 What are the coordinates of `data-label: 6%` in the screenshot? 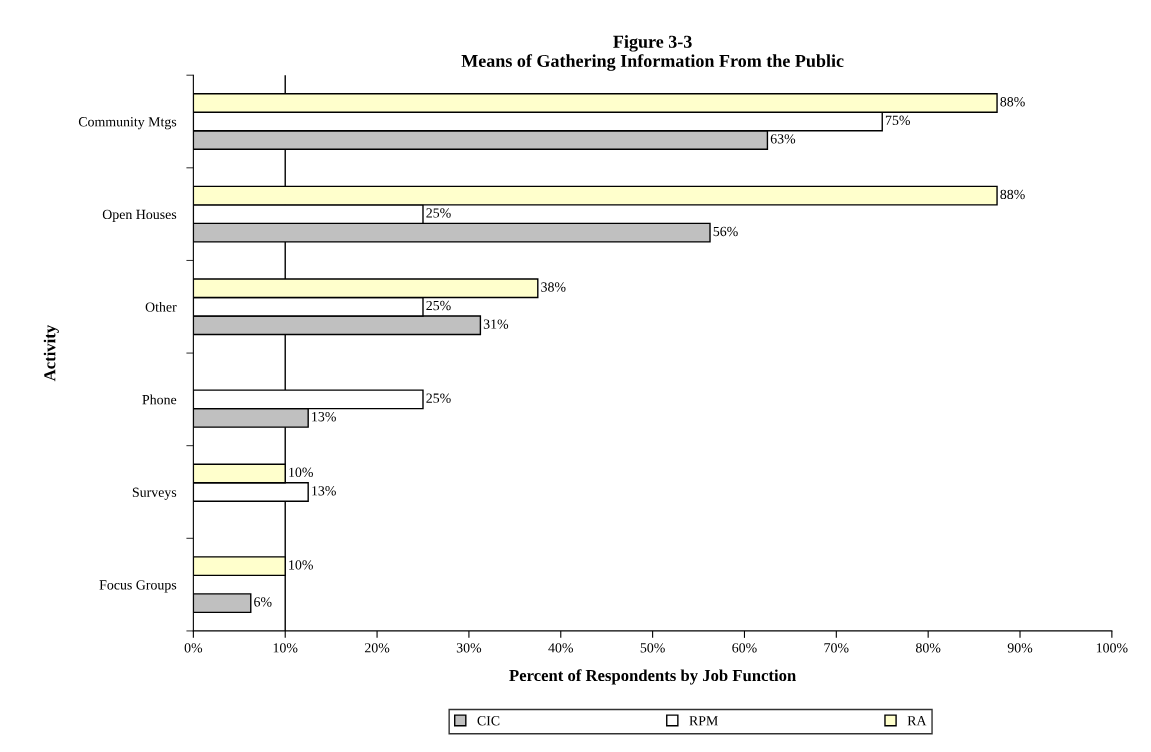 It's located at (263, 602).